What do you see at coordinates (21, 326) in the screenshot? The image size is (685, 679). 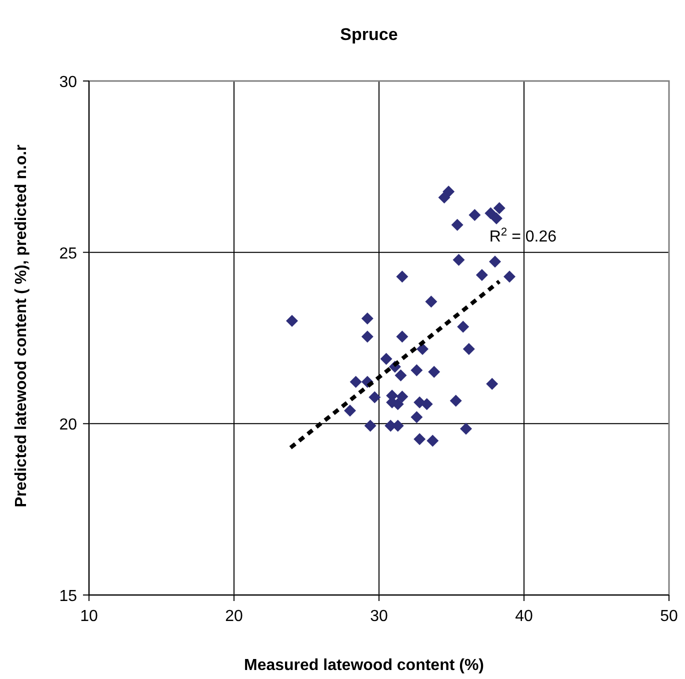 I see `y-axis-title: Predicted latewood content ( %), predicted n.o.r` at bounding box center [21, 326].